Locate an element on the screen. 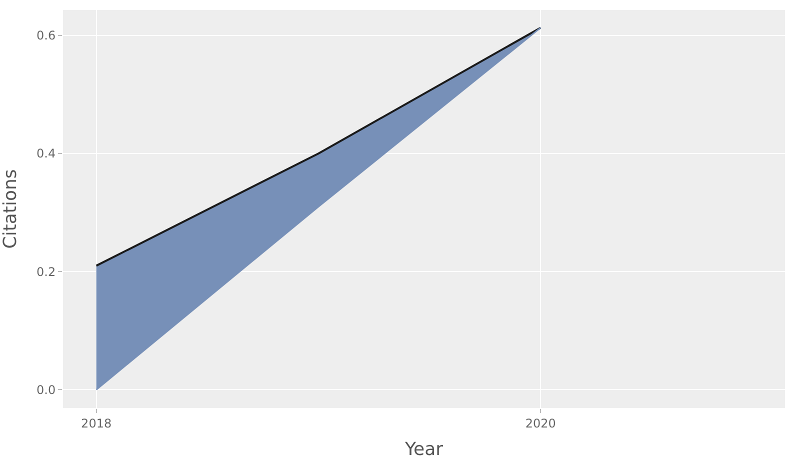  x-tick-label: 2020 is located at coordinates (540, 423).